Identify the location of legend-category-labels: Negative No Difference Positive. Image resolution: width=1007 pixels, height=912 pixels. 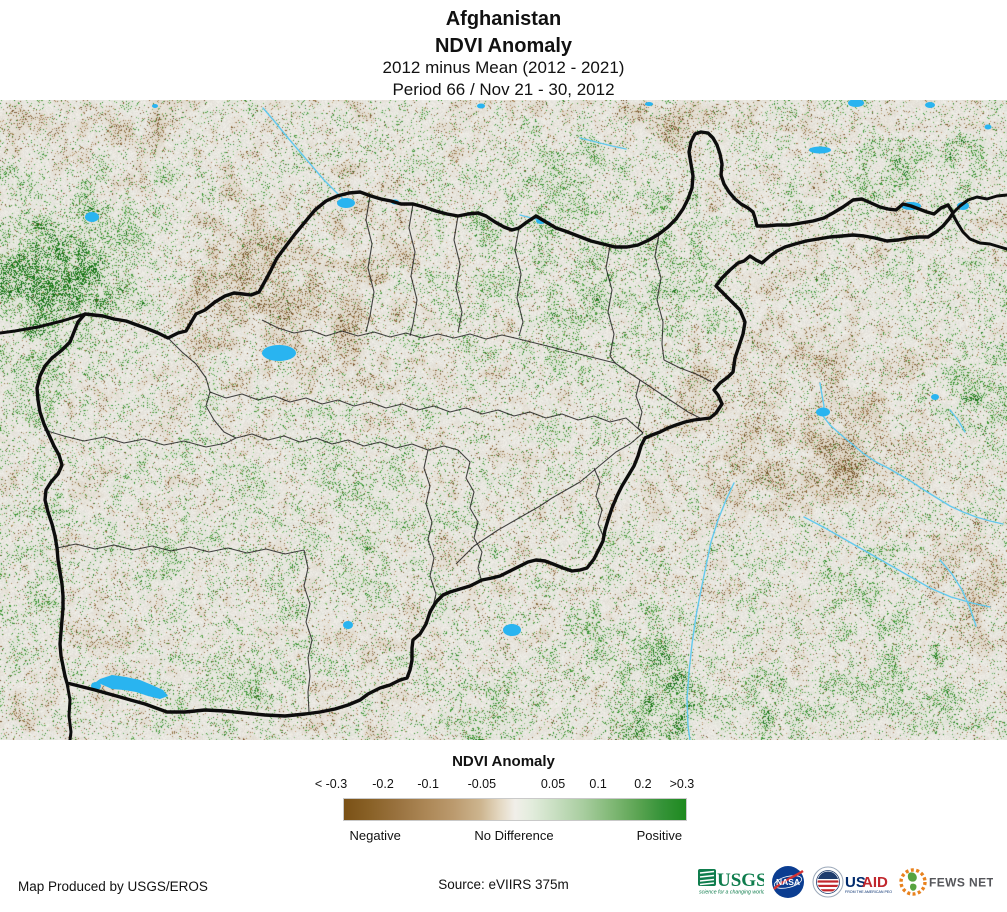
(514, 836).